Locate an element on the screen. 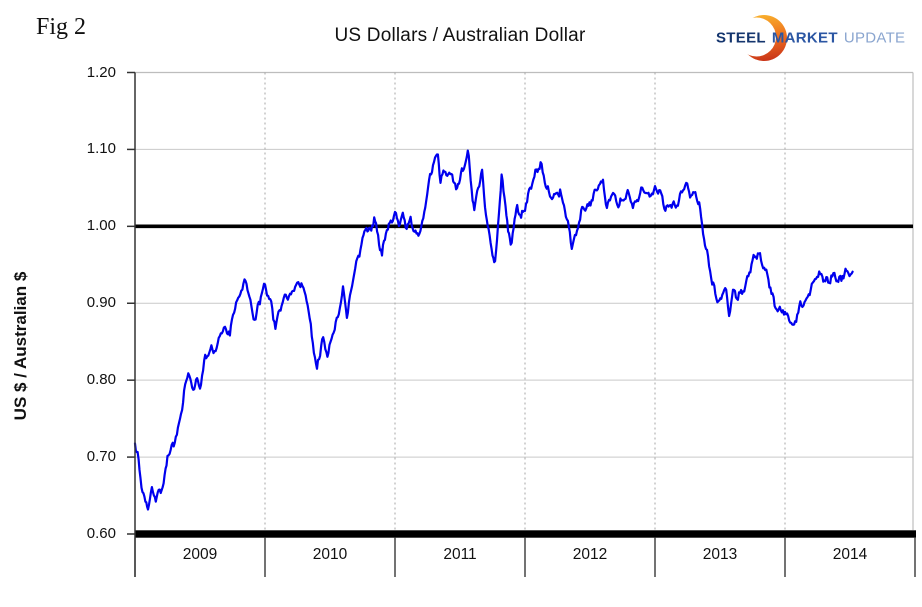 The height and width of the screenshot is (607, 922). x-tick-label: 2011 is located at coordinates (460, 554).